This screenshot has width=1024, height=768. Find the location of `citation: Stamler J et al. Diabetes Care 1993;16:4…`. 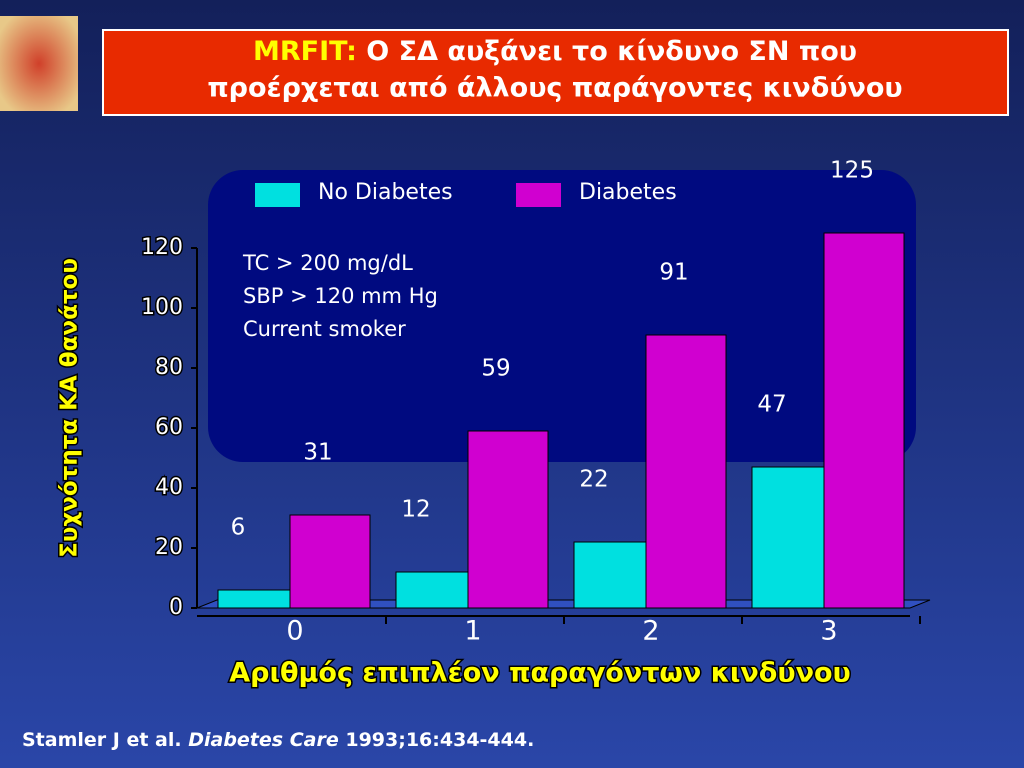

citation: Stamler J et al. Diabetes Care 1993;16:4… is located at coordinates (278, 740).